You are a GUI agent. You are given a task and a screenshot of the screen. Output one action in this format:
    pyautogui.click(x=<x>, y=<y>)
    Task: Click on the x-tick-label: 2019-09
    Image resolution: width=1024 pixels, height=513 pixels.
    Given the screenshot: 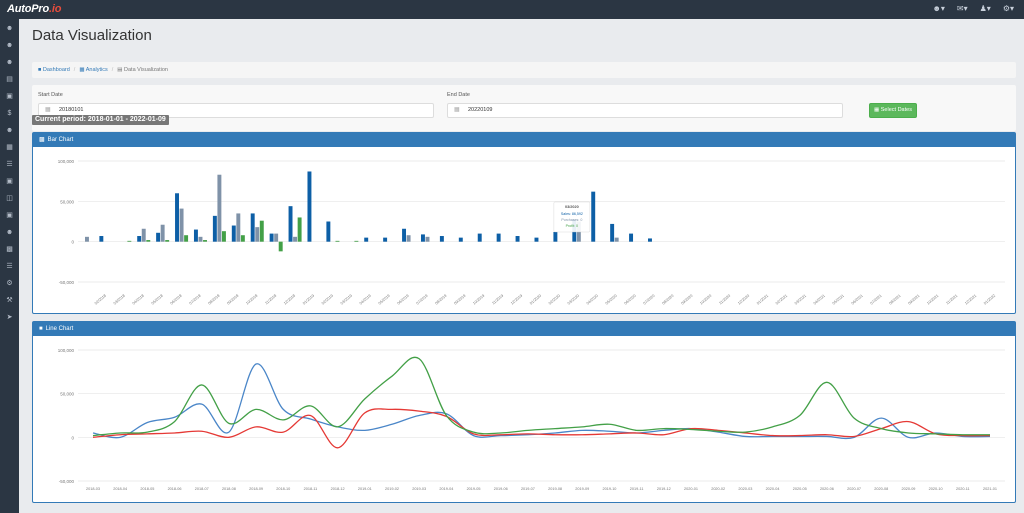 What is the action you would take?
    pyautogui.click(x=582, y=489)
    